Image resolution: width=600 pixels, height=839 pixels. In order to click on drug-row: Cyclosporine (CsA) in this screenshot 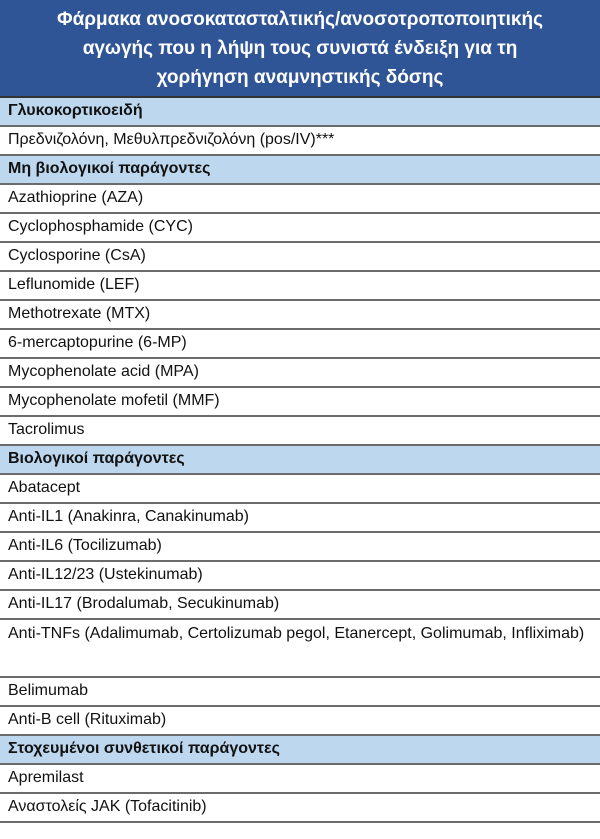, I will do `click(300, 257)`.